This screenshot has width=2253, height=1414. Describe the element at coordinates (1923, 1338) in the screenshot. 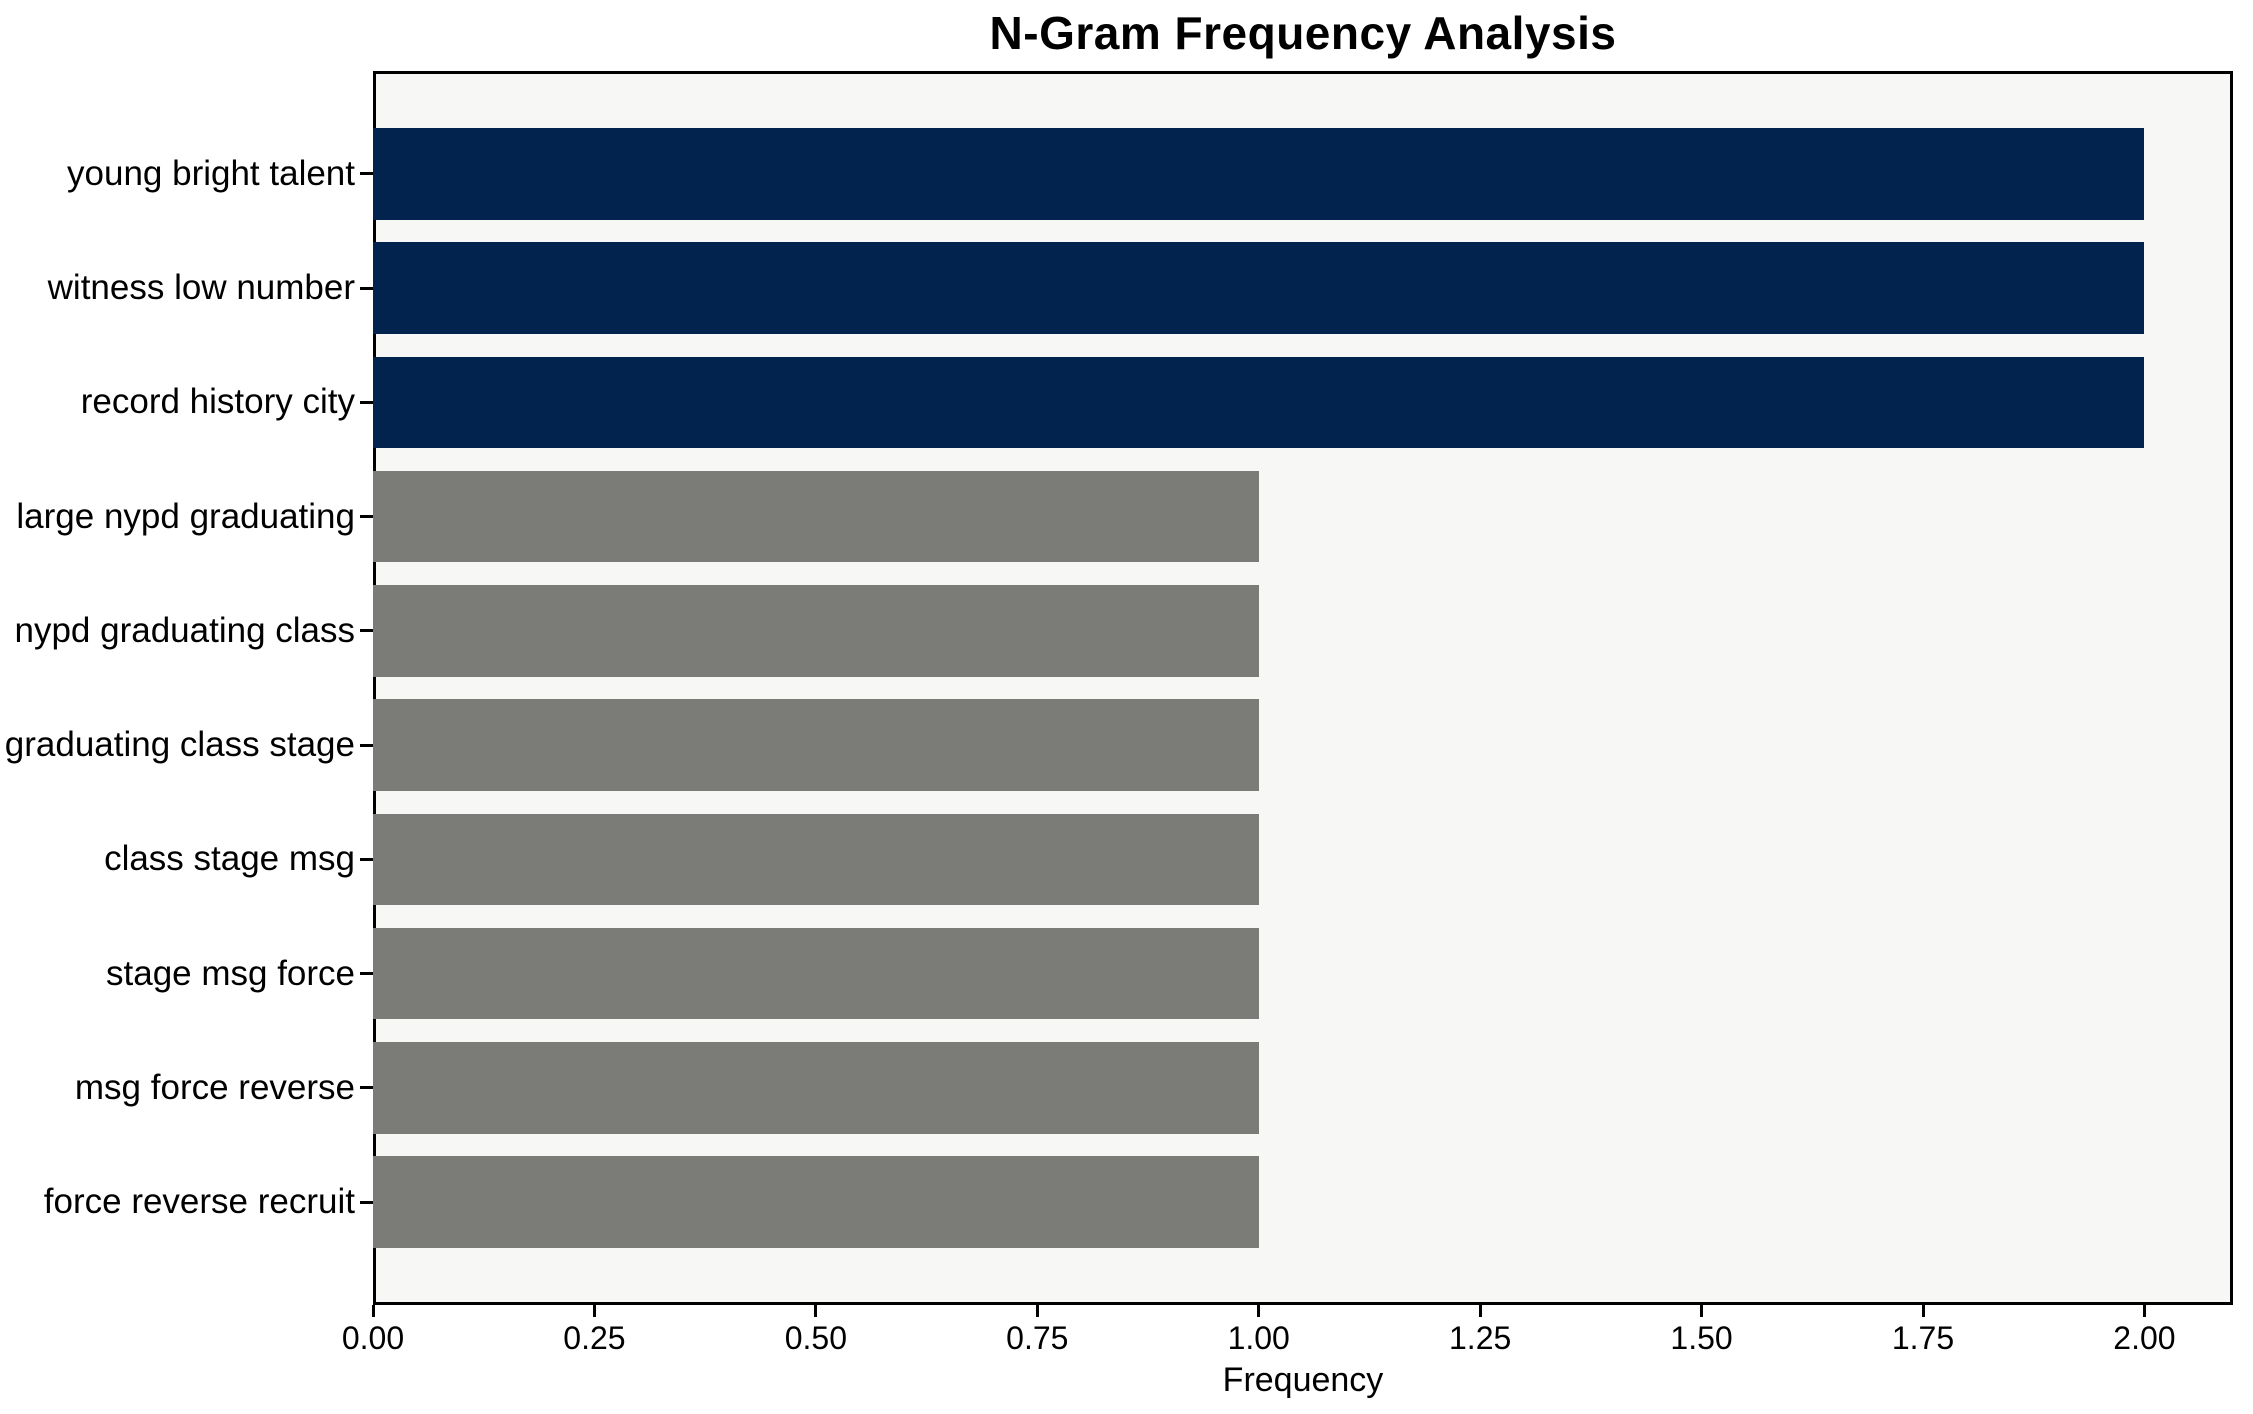

I see `x-tick-label: 1.75` at that location.